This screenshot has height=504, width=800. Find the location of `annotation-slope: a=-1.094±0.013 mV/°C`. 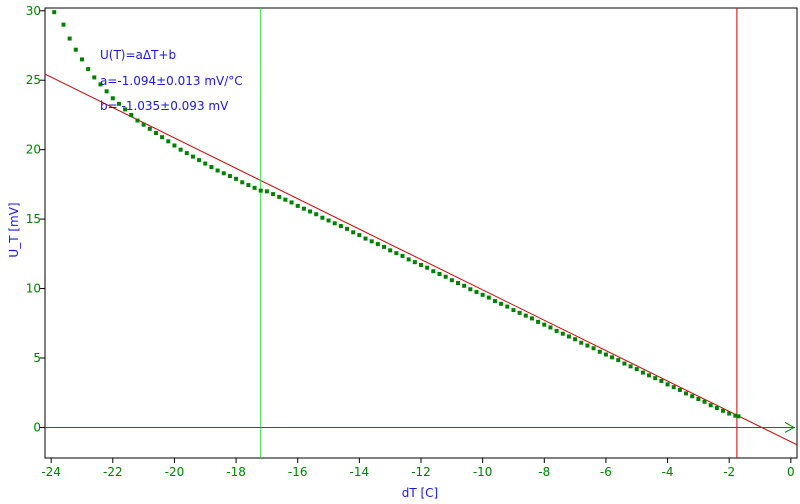

annotation-slope: a=-1.094±0.013 mV/°C is located at coordinates (171, 81).